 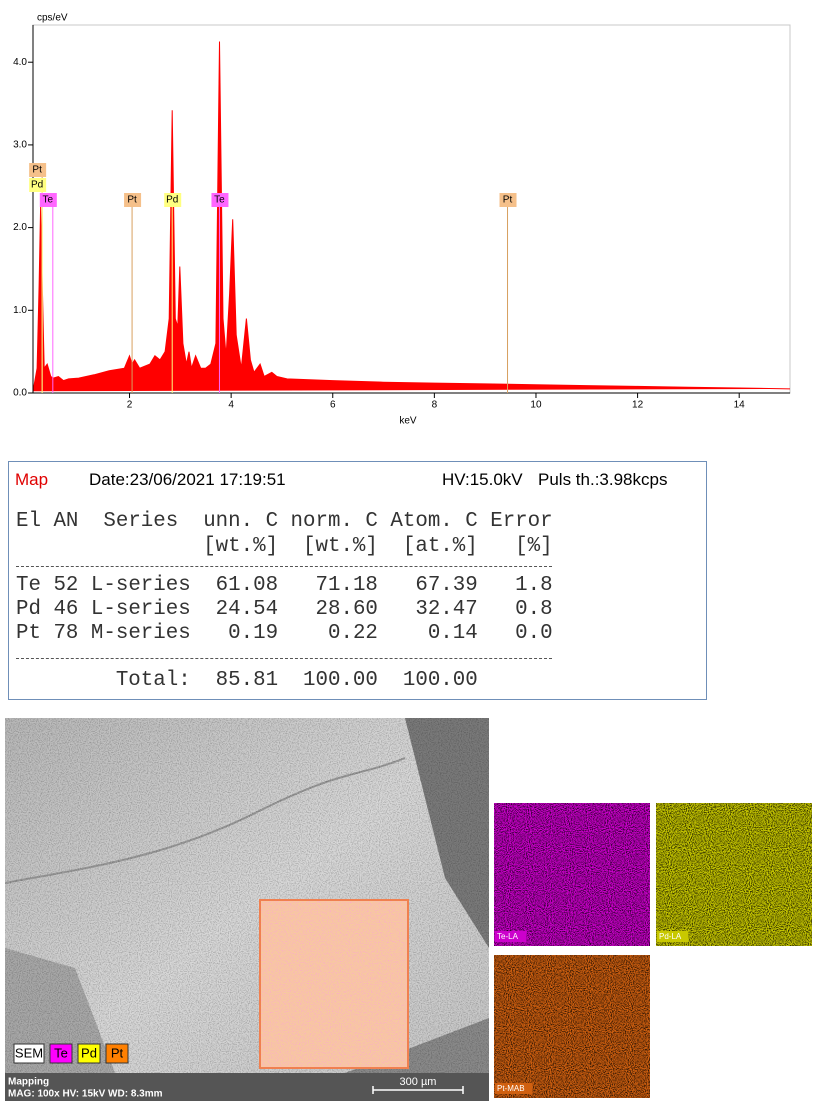 What do you see at coordinates (153, 680) in the screenshot?
I see `total-label: Total:` at bounding box center [153, 680].